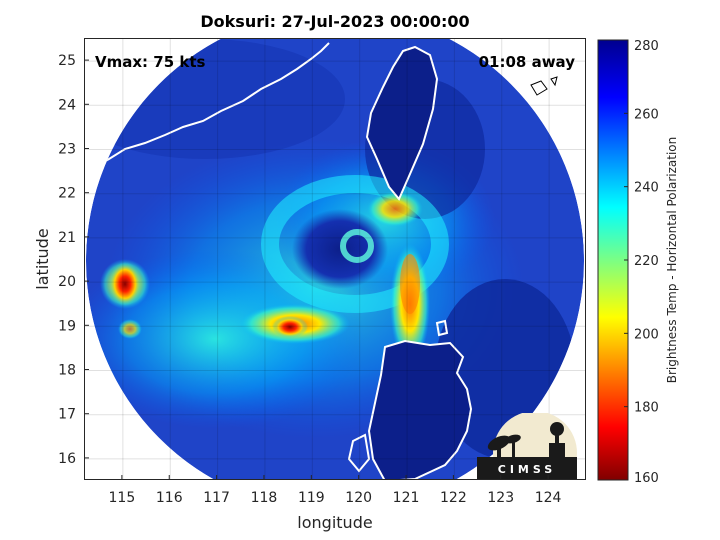 The width and height of the screenshot is (720, 540). Describe the element at coordinates (67, 371) in the screenshot. I see `y-tick-label: 18` at that location.